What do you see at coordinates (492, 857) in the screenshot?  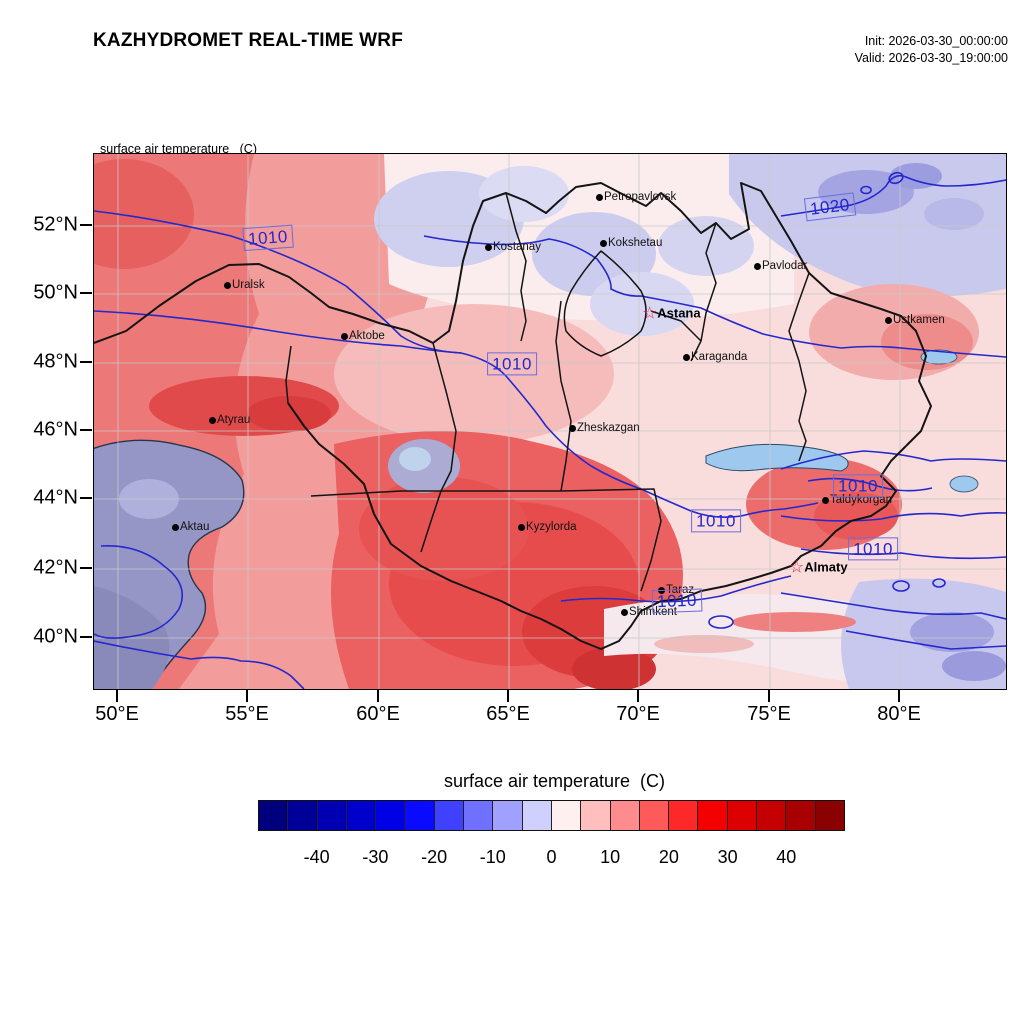 I see `colorbar-tick-label: -10` at bounding box center [492, 857].